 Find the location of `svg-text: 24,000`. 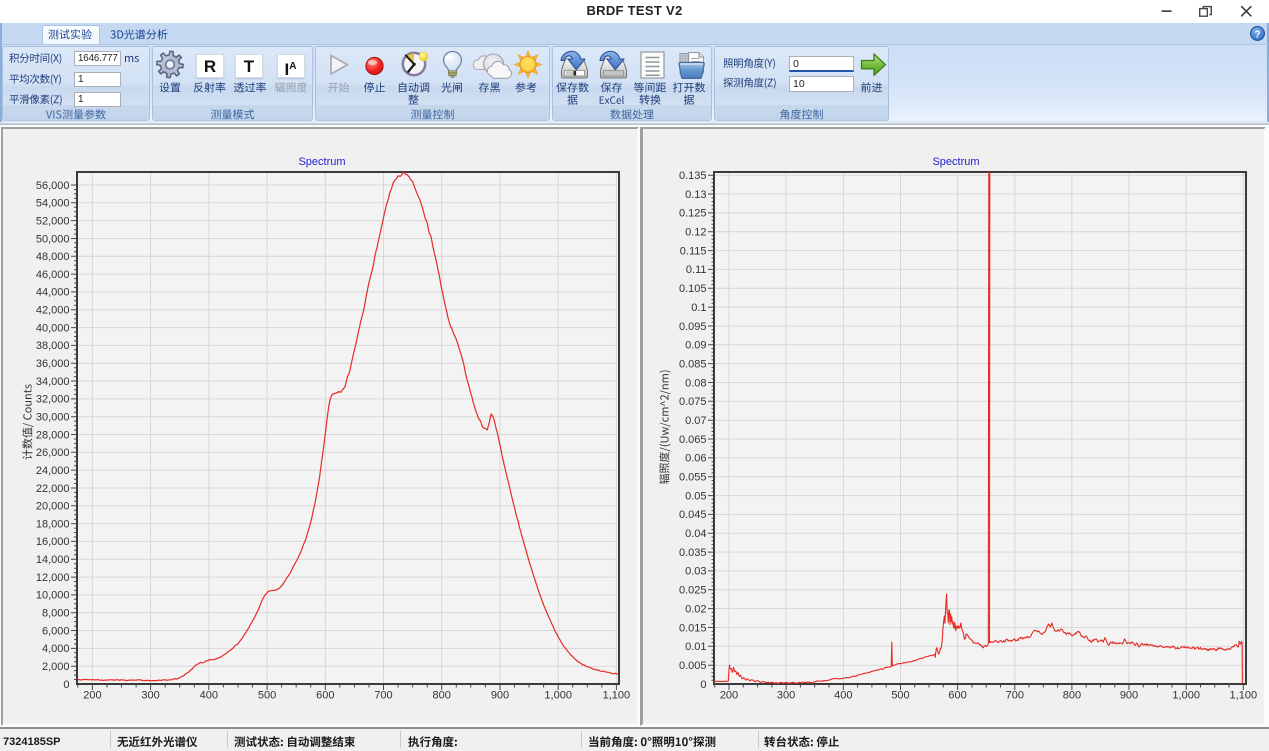

svg-text: 24,000 is located at coordinates (53, 471).